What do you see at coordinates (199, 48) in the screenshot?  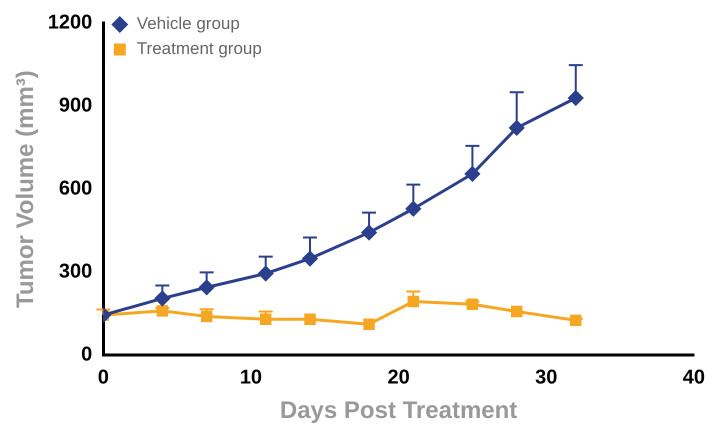 I see `legend-label: Treatment group` at bounding box center [199, 48].